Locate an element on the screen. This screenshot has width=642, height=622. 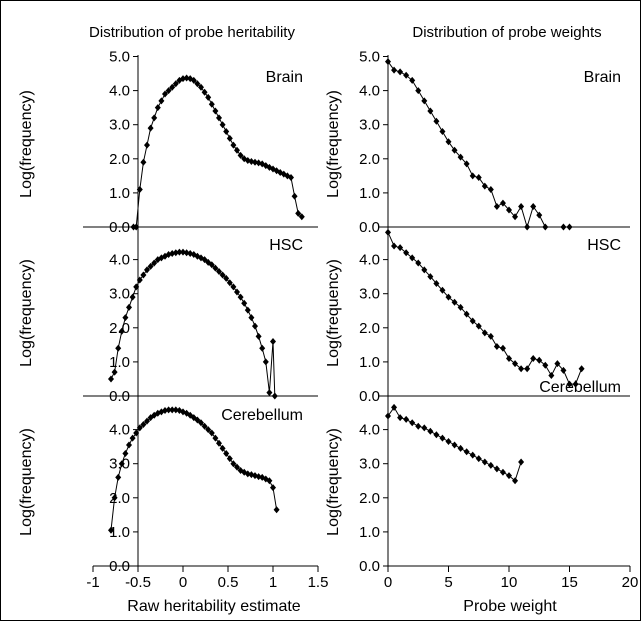
heritability-x-tick-label: -1 is located at coordinates (92, 582).